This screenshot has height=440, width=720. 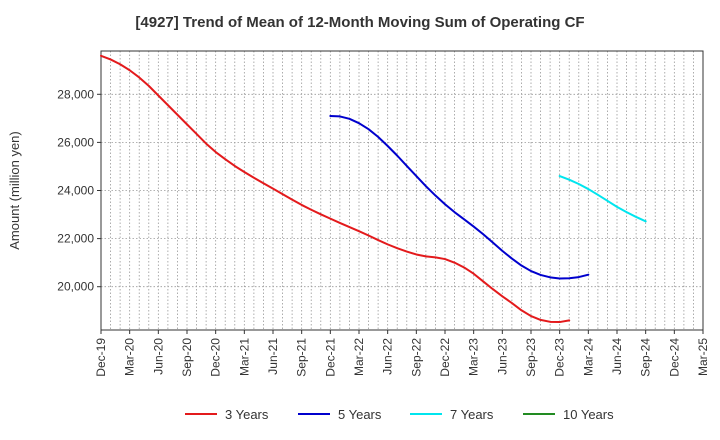 What do you see at coordinates (244, 357) in the screenshot?
I see `x-tick-label: Mar-21` at bounding box center [244, 357].